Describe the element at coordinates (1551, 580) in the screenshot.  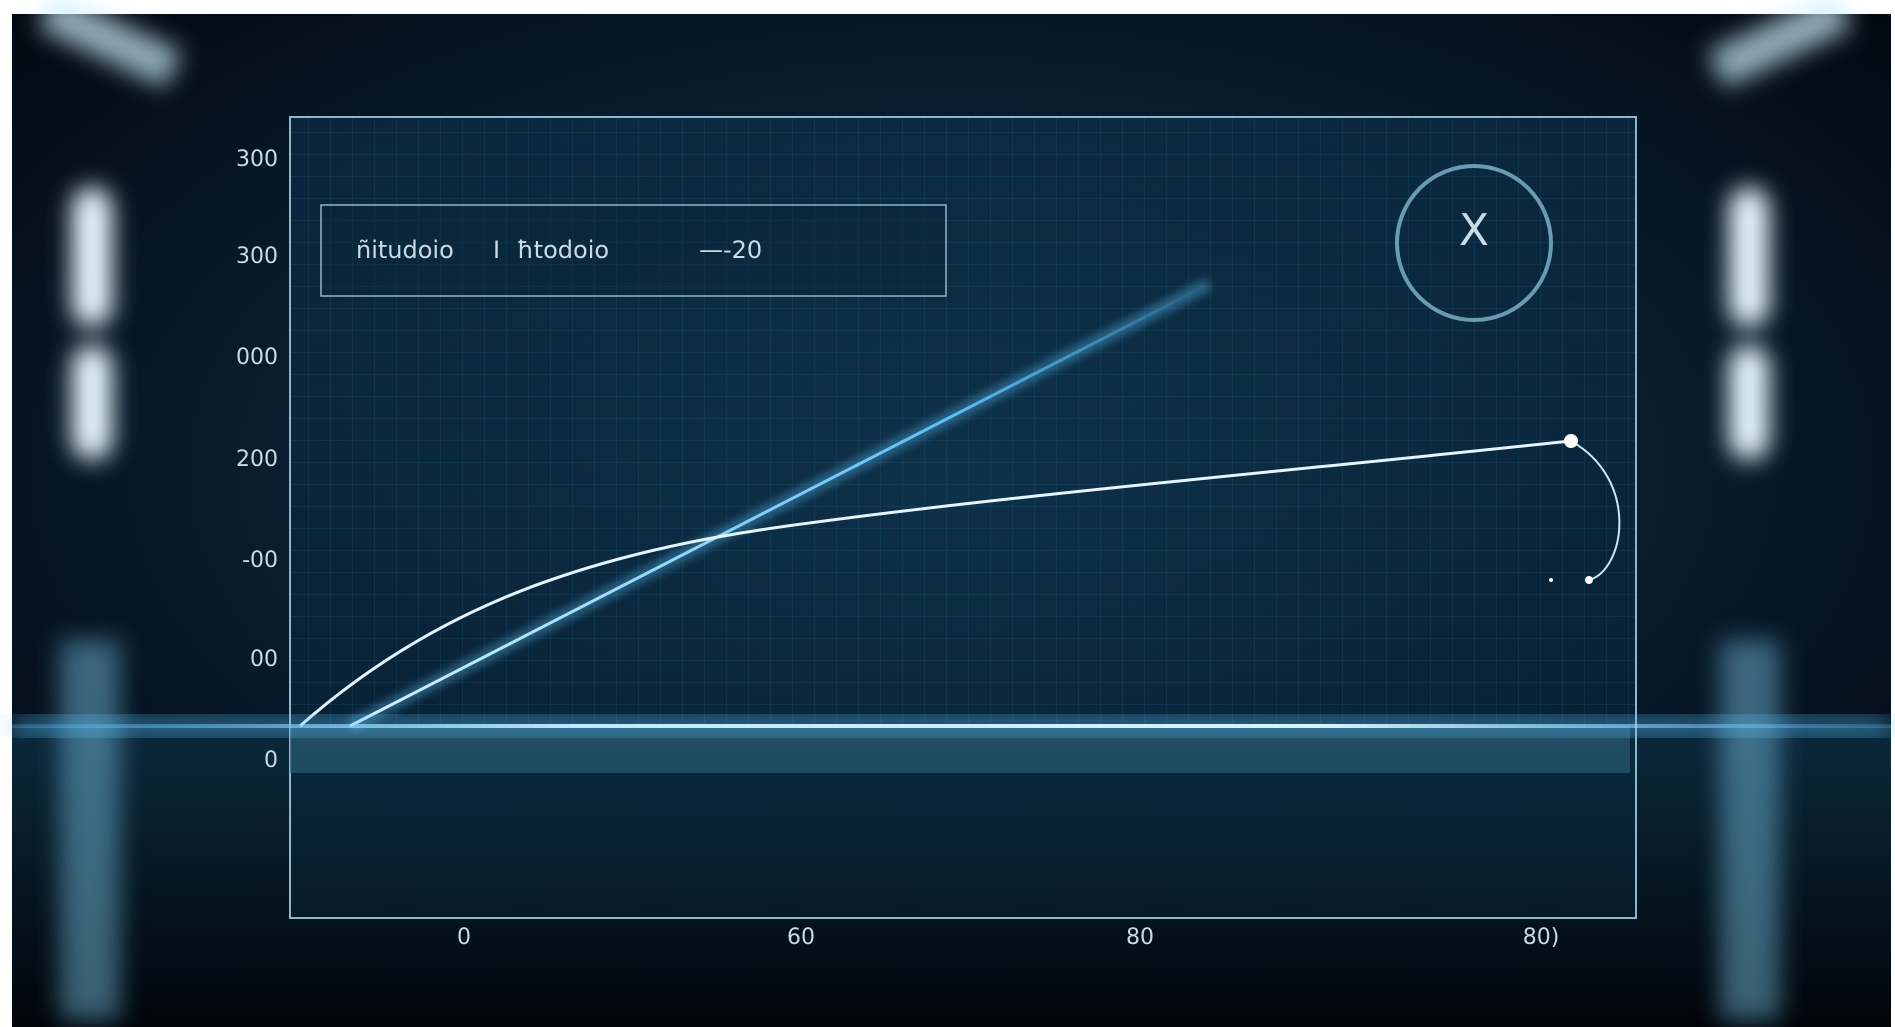
I see `arc-dot` at that location.